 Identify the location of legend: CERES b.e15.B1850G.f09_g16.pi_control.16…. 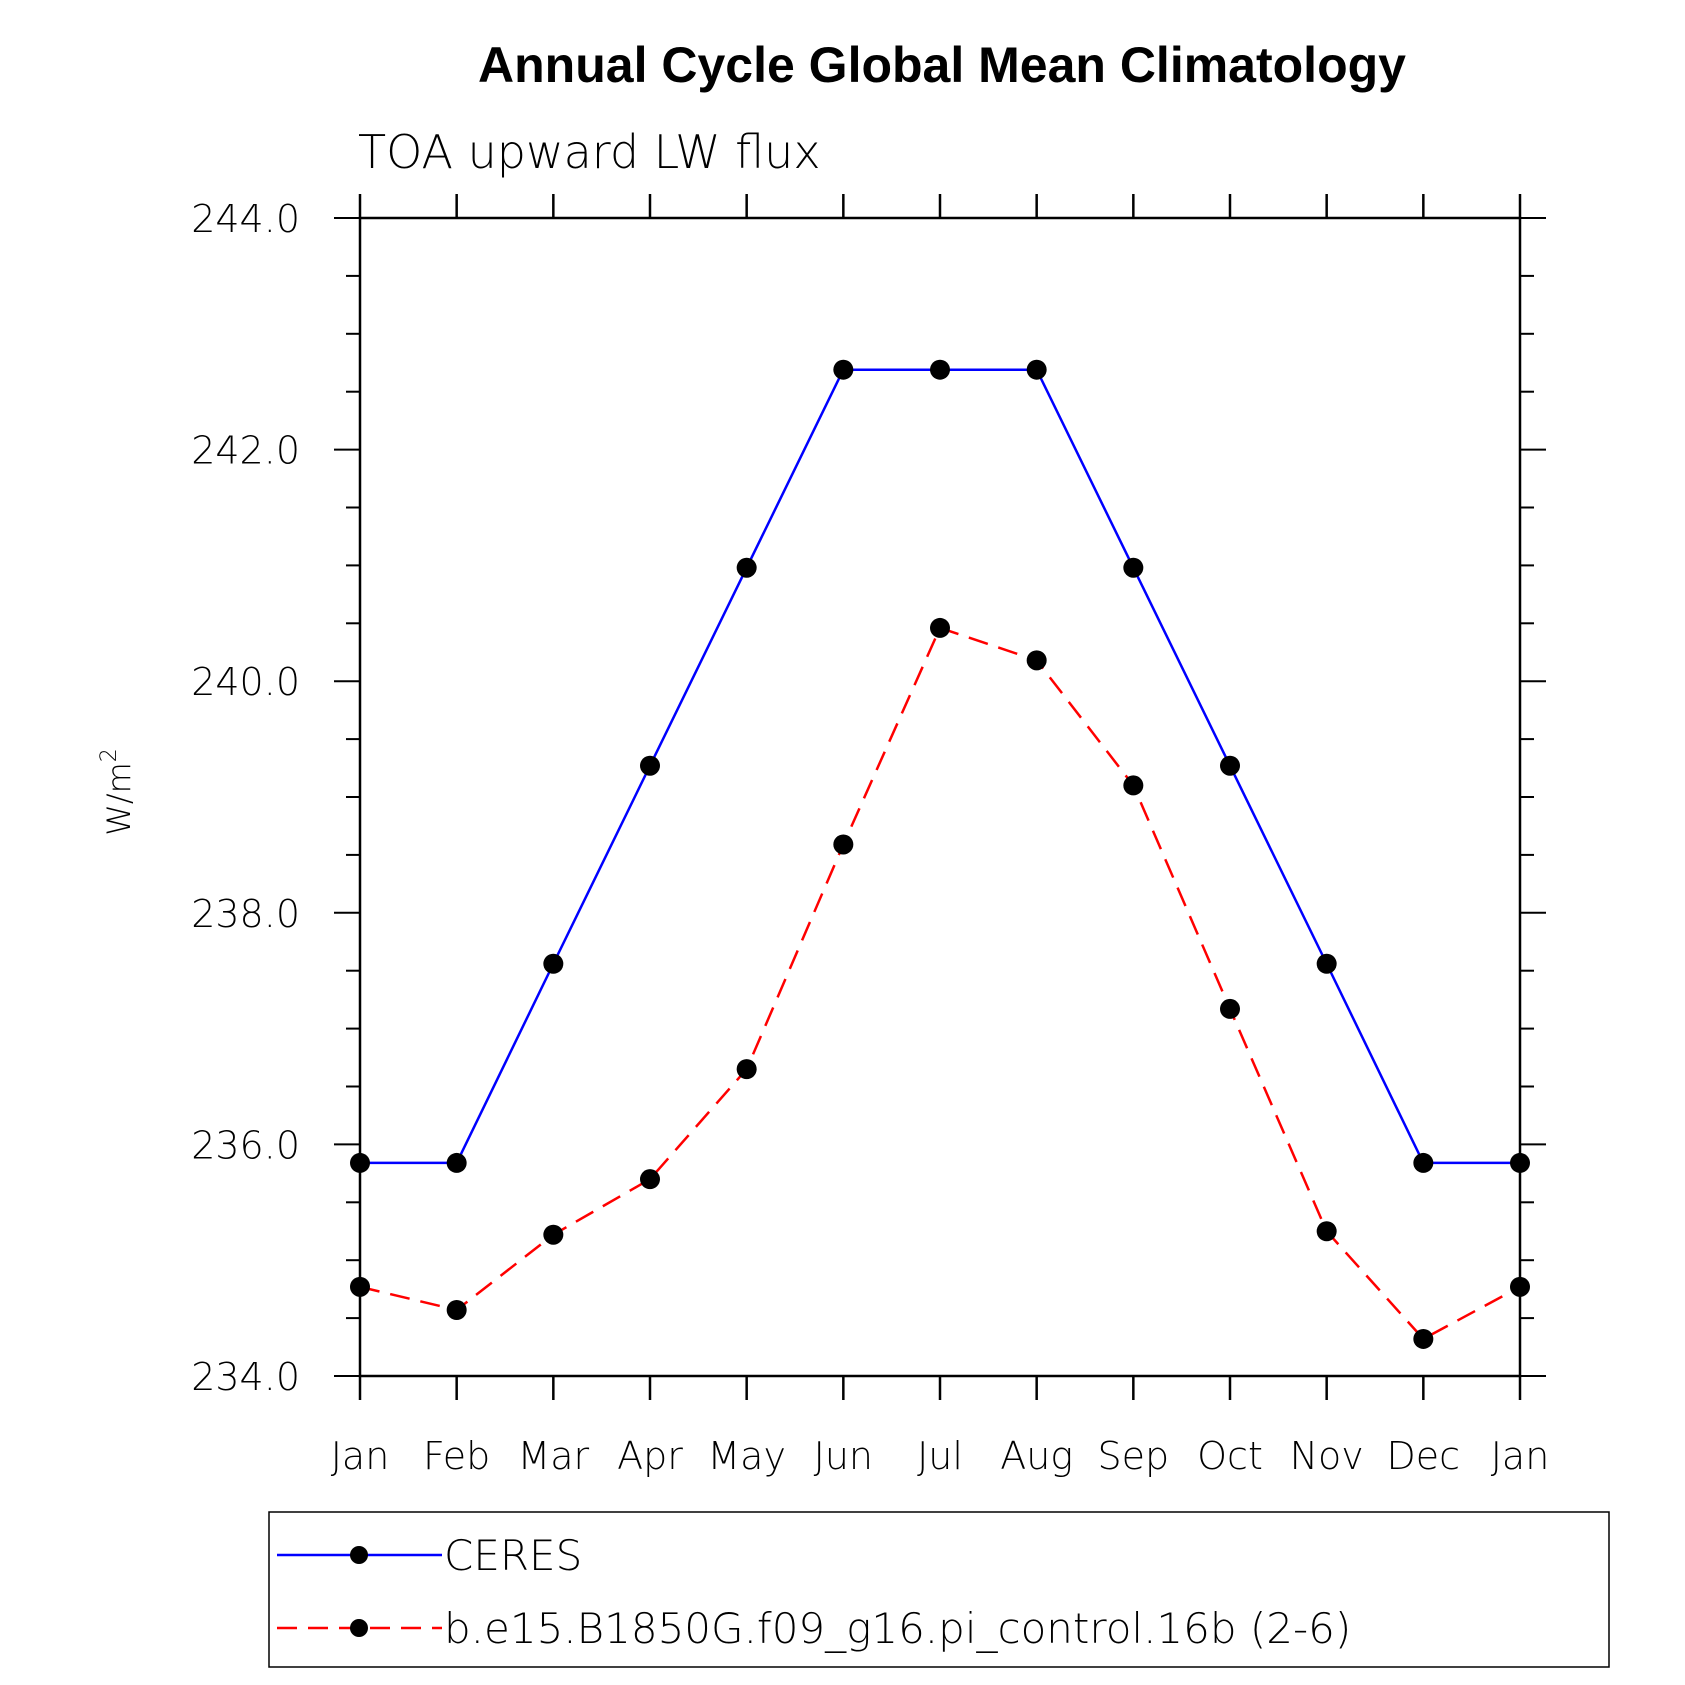
(939, 1589).